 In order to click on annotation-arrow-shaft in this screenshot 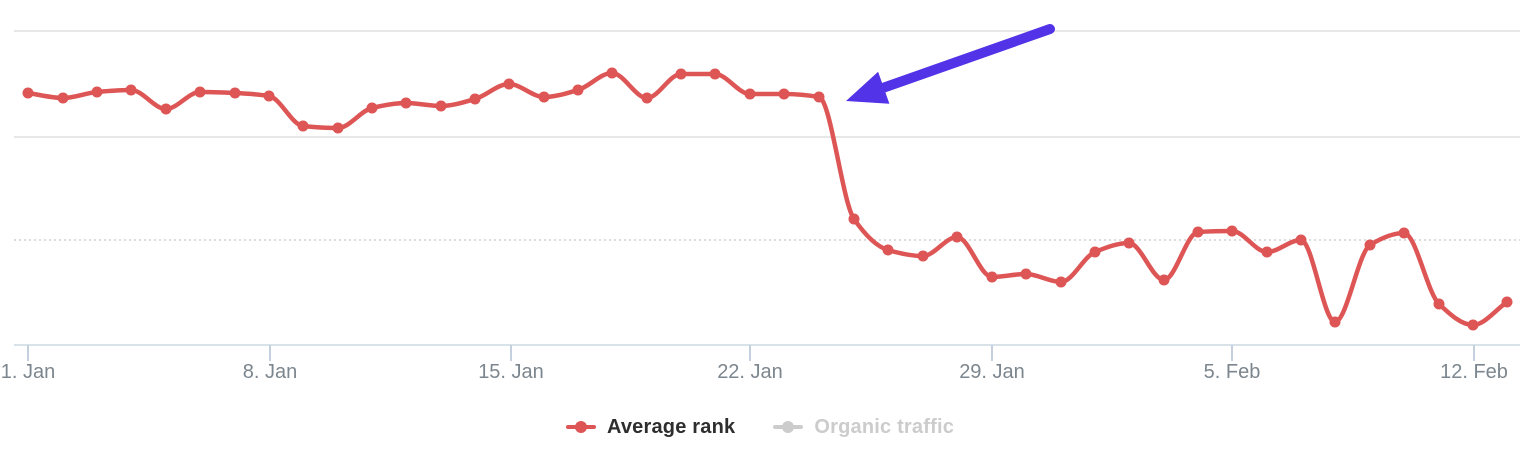, I will do `click(964, 59)`.